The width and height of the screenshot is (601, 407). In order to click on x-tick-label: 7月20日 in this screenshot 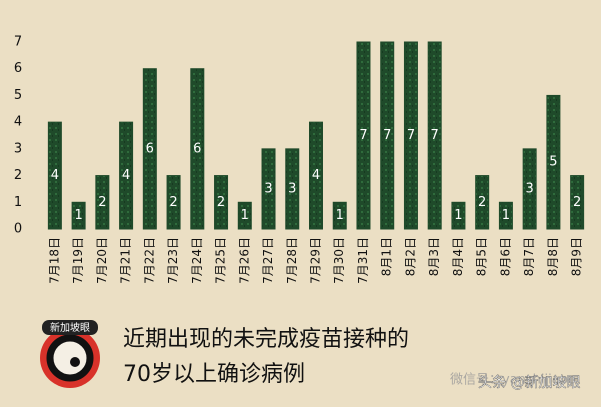, I will do `click(102, 260)`.